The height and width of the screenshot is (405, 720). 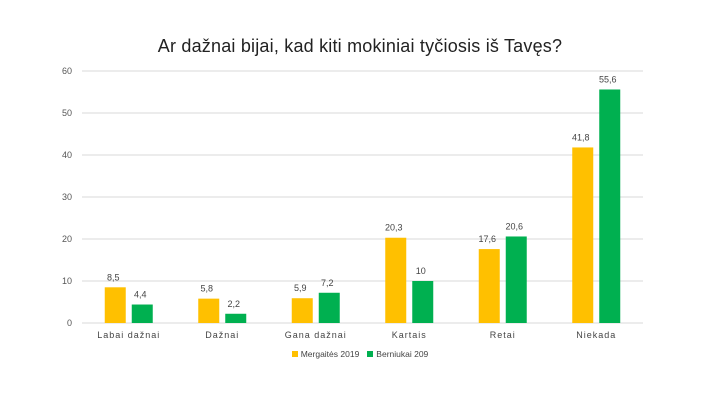 What do you see at coordinates (67, 239) in the screenshot?
I see `y-tick-label: 20` at bounding box center [67, 239].